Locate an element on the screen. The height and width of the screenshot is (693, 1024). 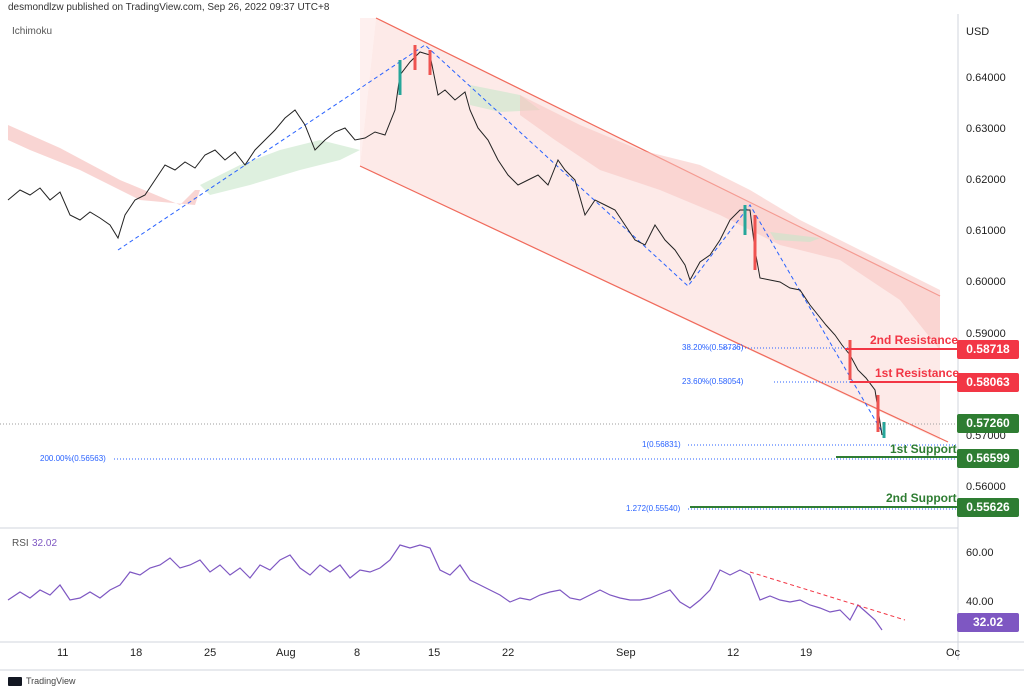
rsi-line is located at coordinates (445, 587).